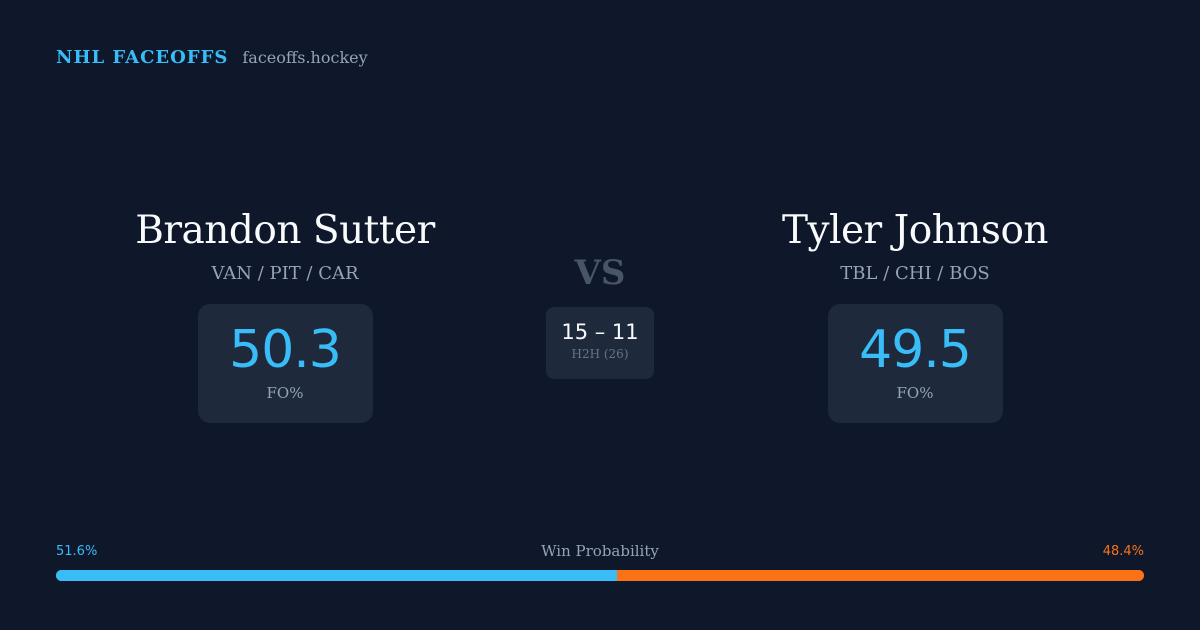  I want to click on brand-site: faceoffs.hockey, so click(305, 57).